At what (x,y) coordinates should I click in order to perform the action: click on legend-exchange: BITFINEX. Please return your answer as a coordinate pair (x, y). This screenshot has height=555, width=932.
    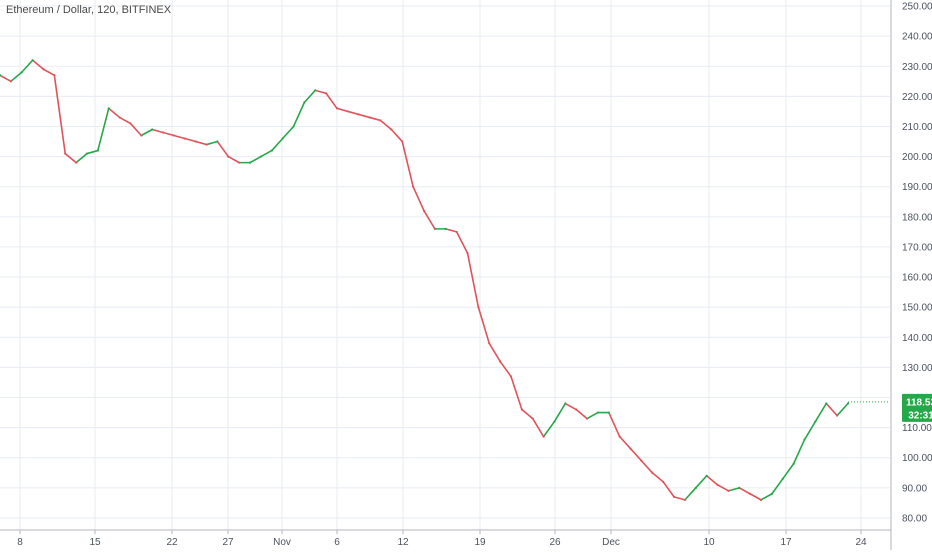
    Looking at the image, I should click on (146, 10).